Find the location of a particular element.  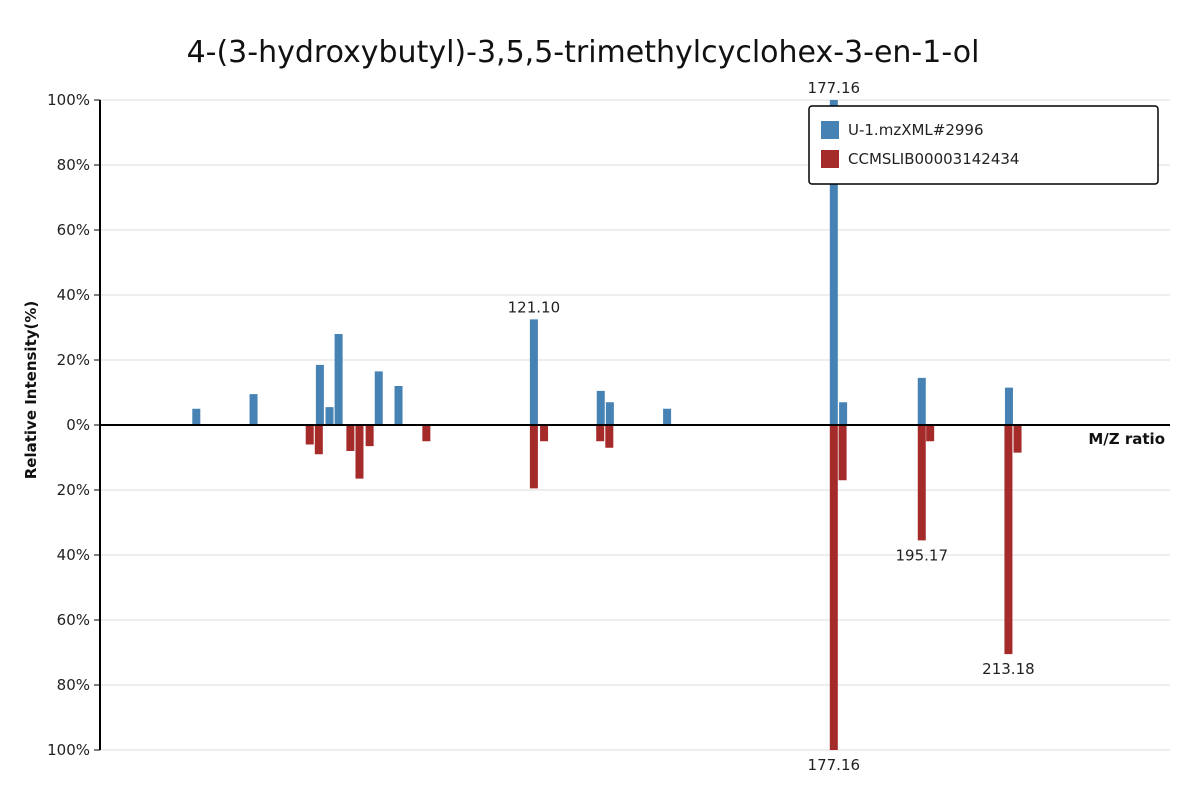

x-axis-title: M/Z ratio is located at coordinates (1126, 439).